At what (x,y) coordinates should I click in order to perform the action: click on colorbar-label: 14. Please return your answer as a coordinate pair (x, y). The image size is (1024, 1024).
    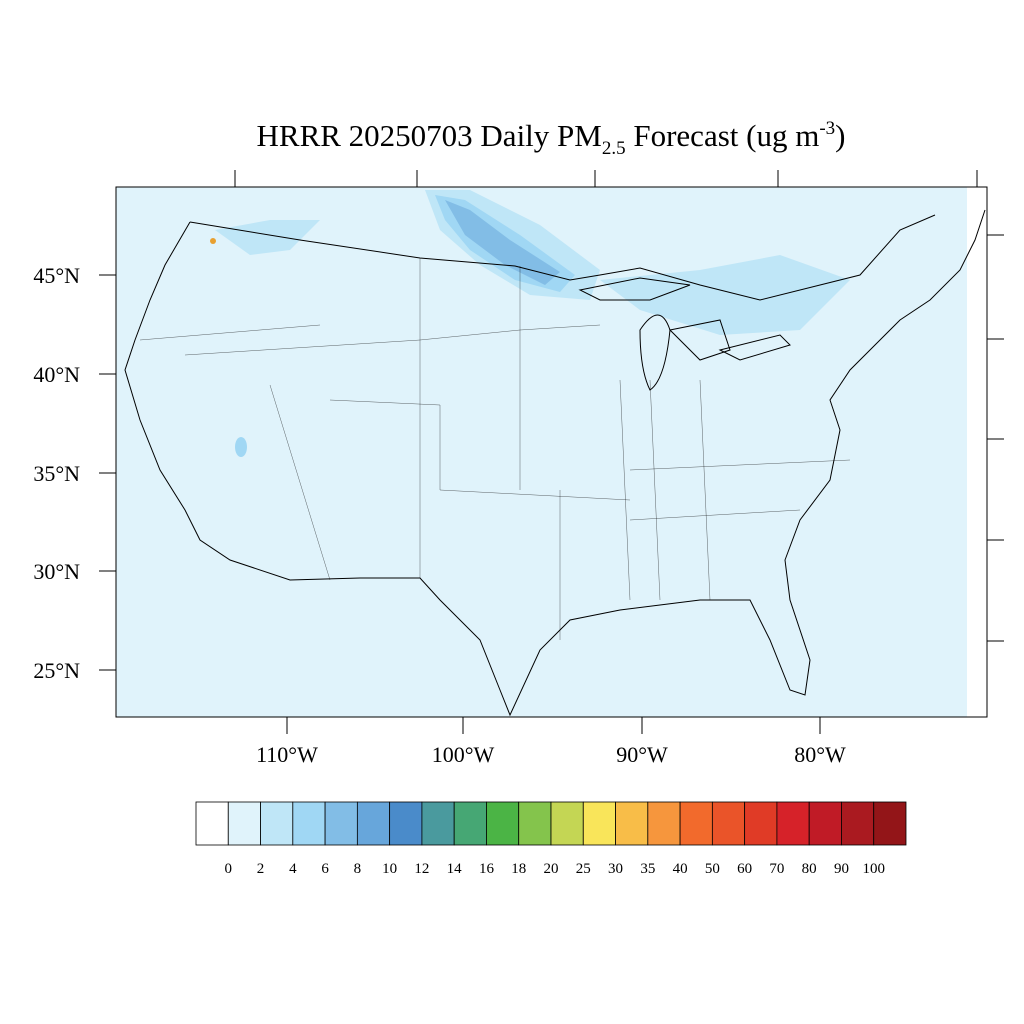
    Looking at the image, I should click on (455, 869).